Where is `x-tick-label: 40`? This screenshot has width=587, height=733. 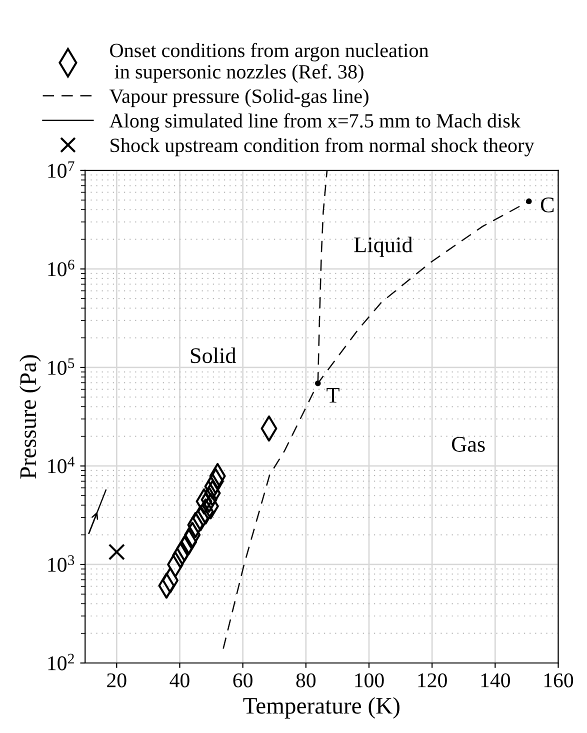 x-tick-label: 40 is located at coordinates (180, 680).